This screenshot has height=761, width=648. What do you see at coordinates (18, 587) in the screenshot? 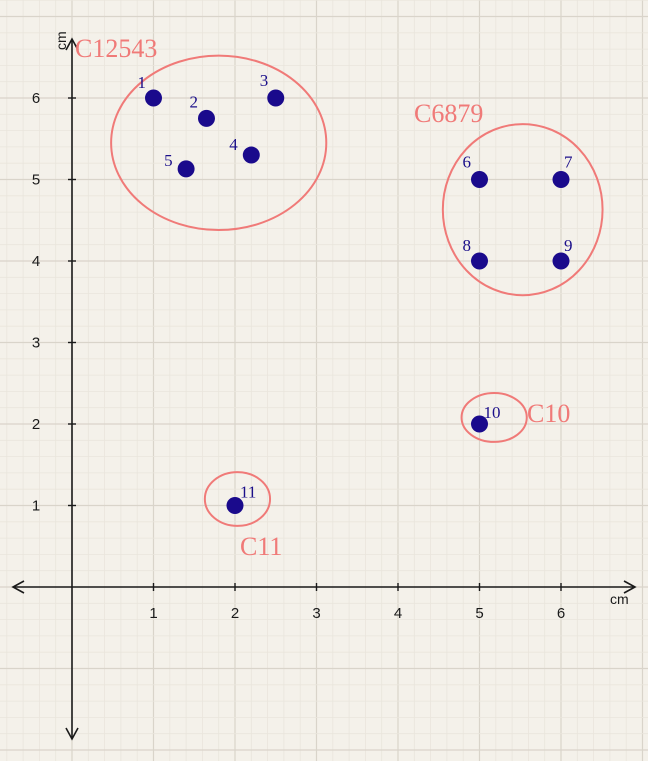
I see `x-axis-arrow-left` at bounding box center [18, 587].